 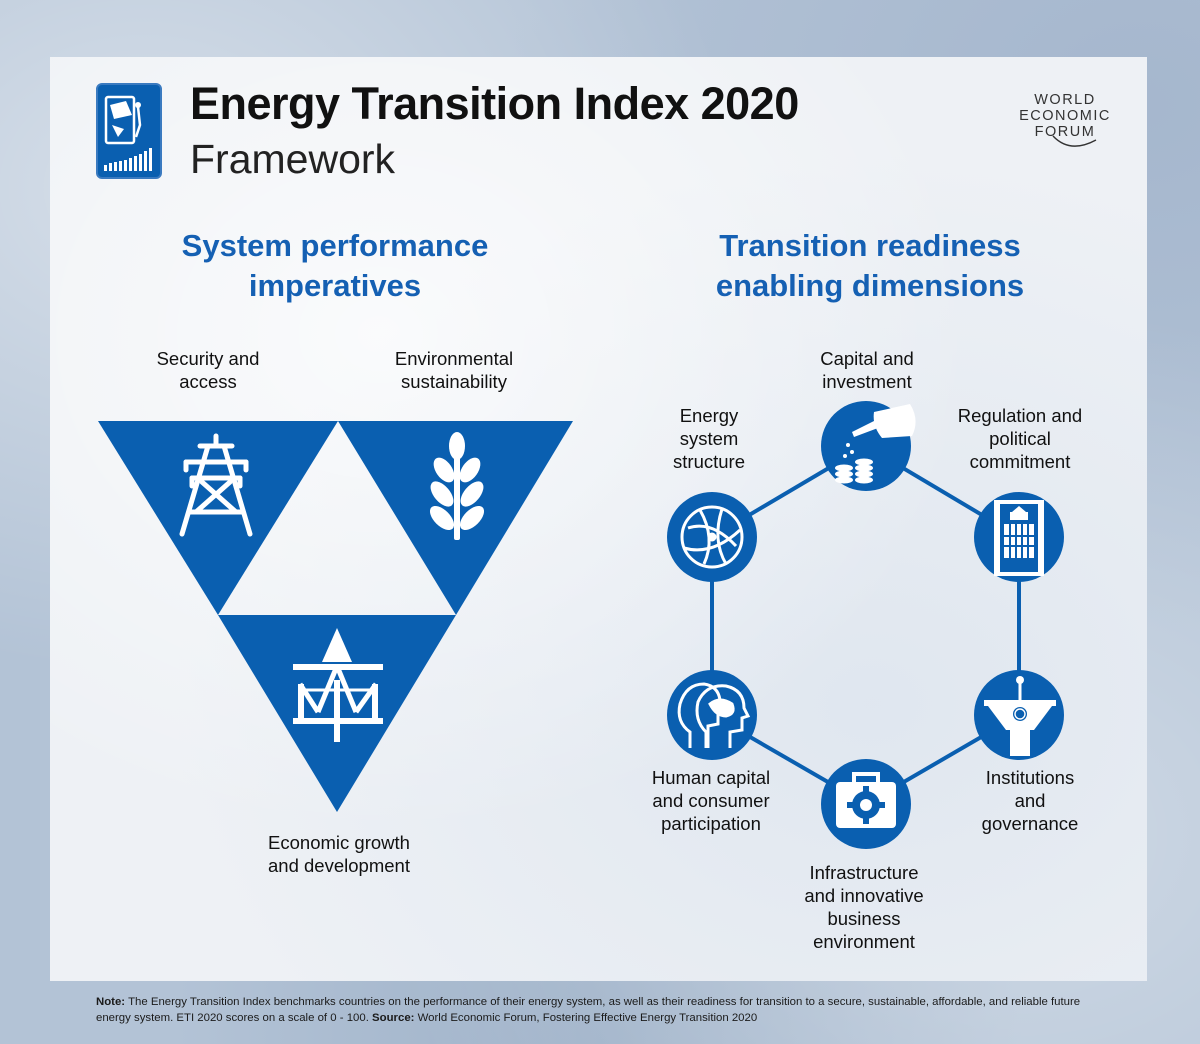 I want to click on triangle-security-access, so click(x=218, y=518).